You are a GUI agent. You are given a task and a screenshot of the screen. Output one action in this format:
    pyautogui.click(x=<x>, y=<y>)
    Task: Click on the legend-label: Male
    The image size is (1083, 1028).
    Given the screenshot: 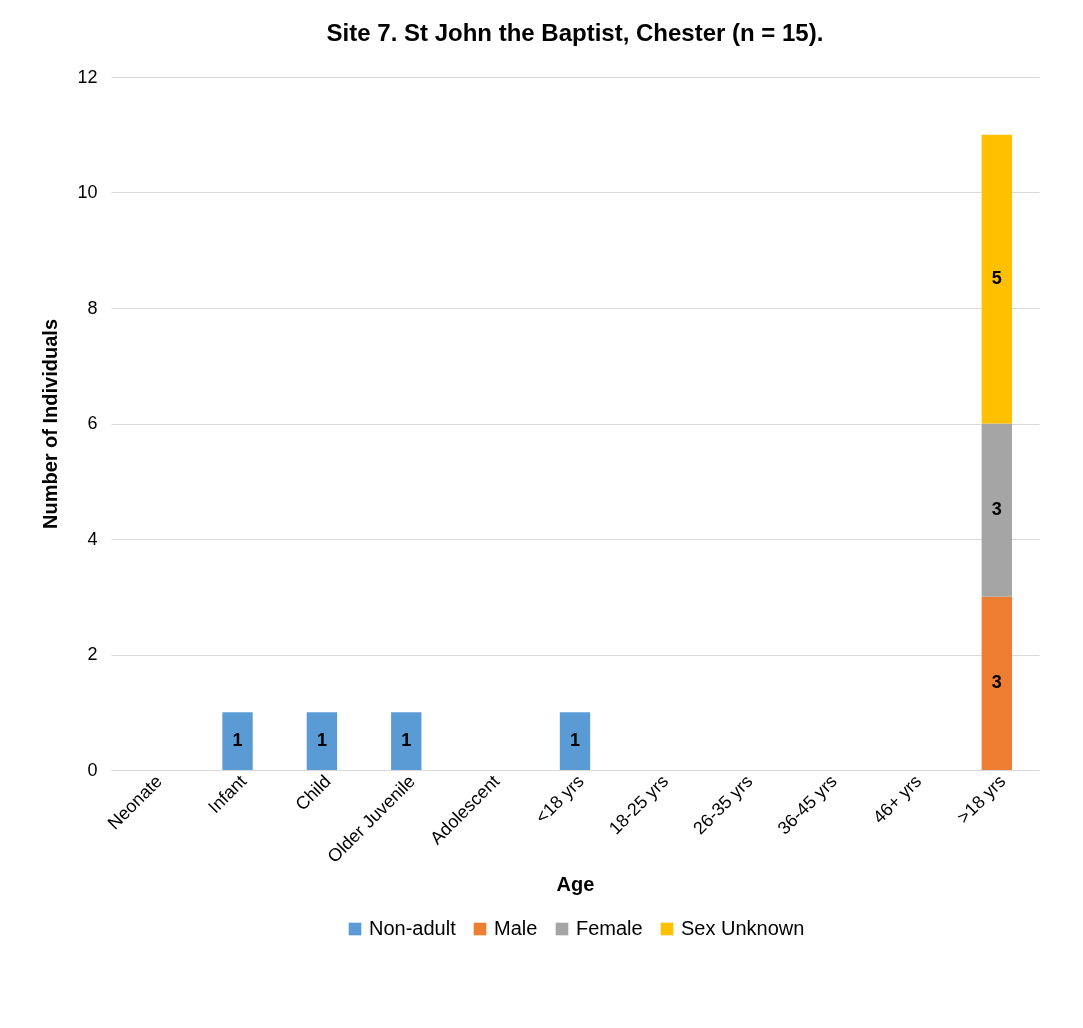 What is the action you would take?
    pyautogui.click(x=516, y=928)
    